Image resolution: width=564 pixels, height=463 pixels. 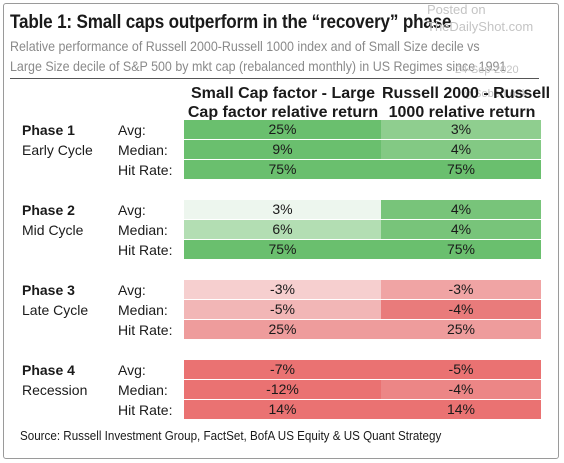 What do you see at coordinates (53, 230) in the screenshot?
I see `phase-subtitle: Mid Cycle` at bounding box center [53, 230].